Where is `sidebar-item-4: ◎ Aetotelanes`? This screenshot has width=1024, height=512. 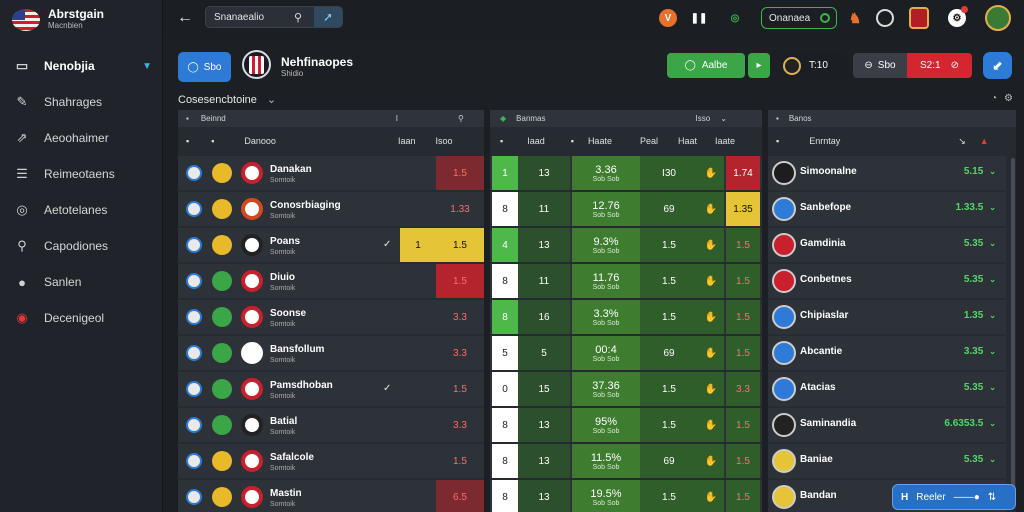
sidebar-item-4: ◎ Aetotelanes is located at coordinates (81, 210).